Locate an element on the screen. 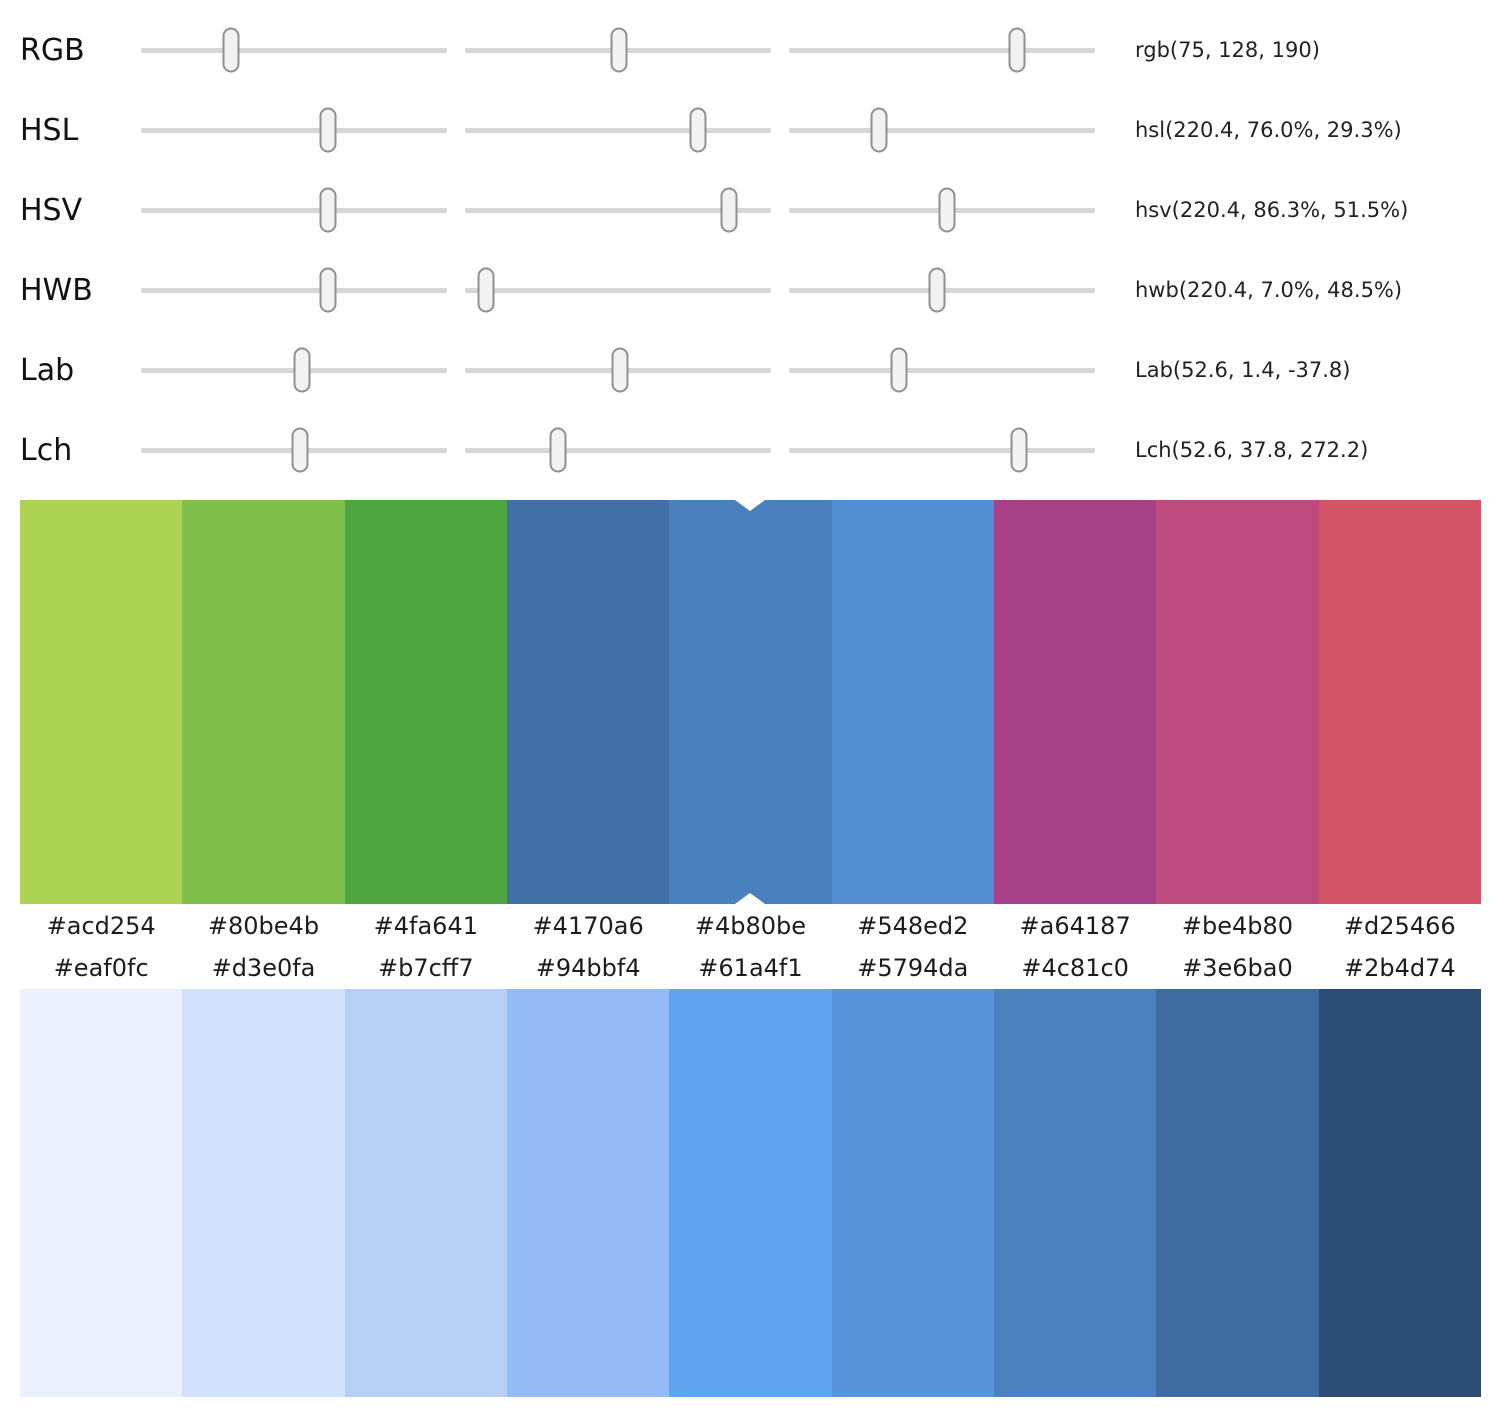 The width and height of the screenshot is (1501, 1415). hex-code-label: #61a4f1 is located at coordinates (750, 968).